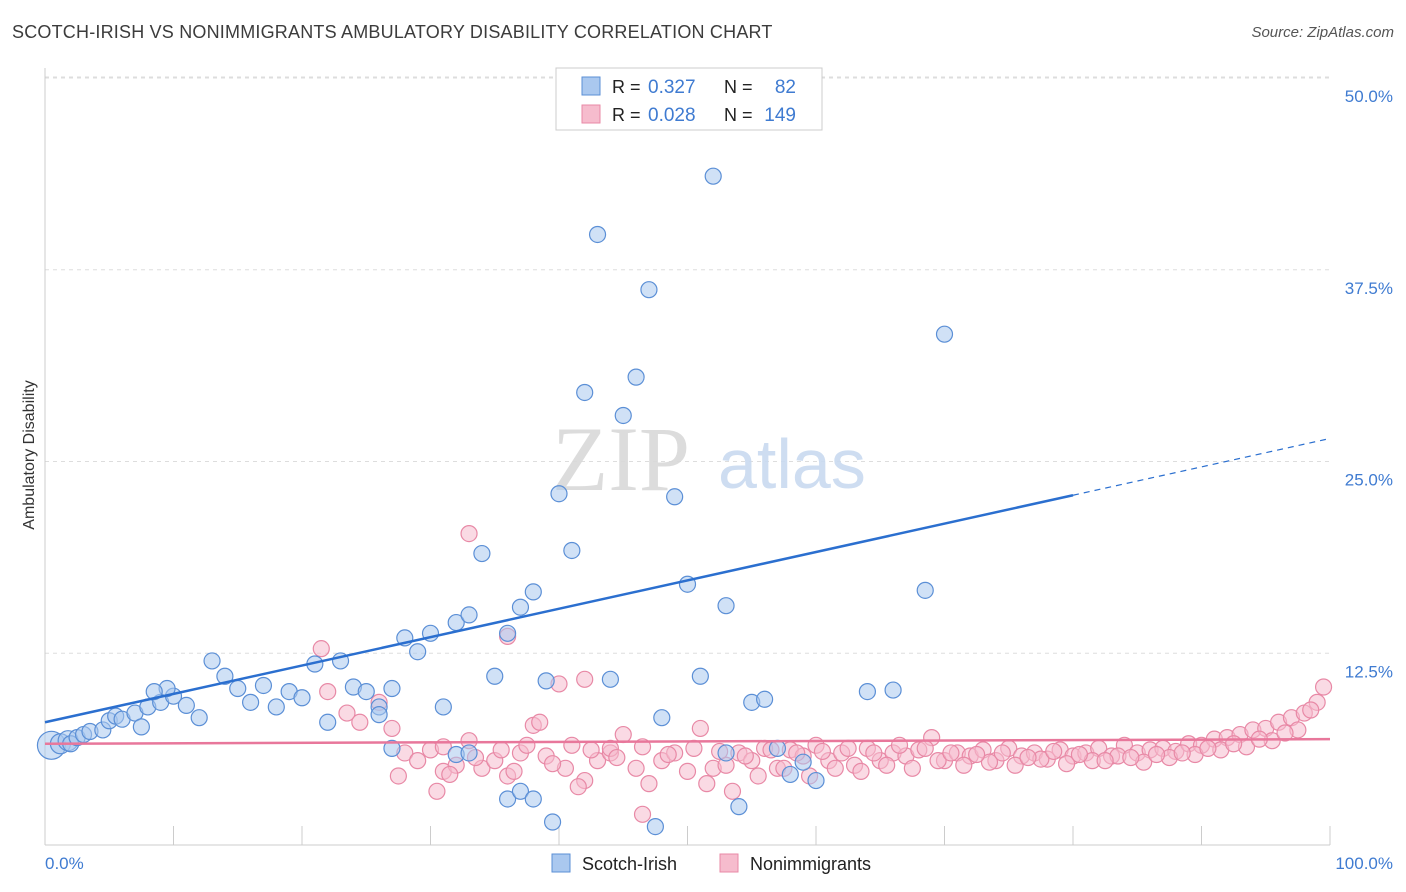 This screenshot has width=1406, height=892. I want to click on y-tick-label: 37.5%, so click(1369, 288).